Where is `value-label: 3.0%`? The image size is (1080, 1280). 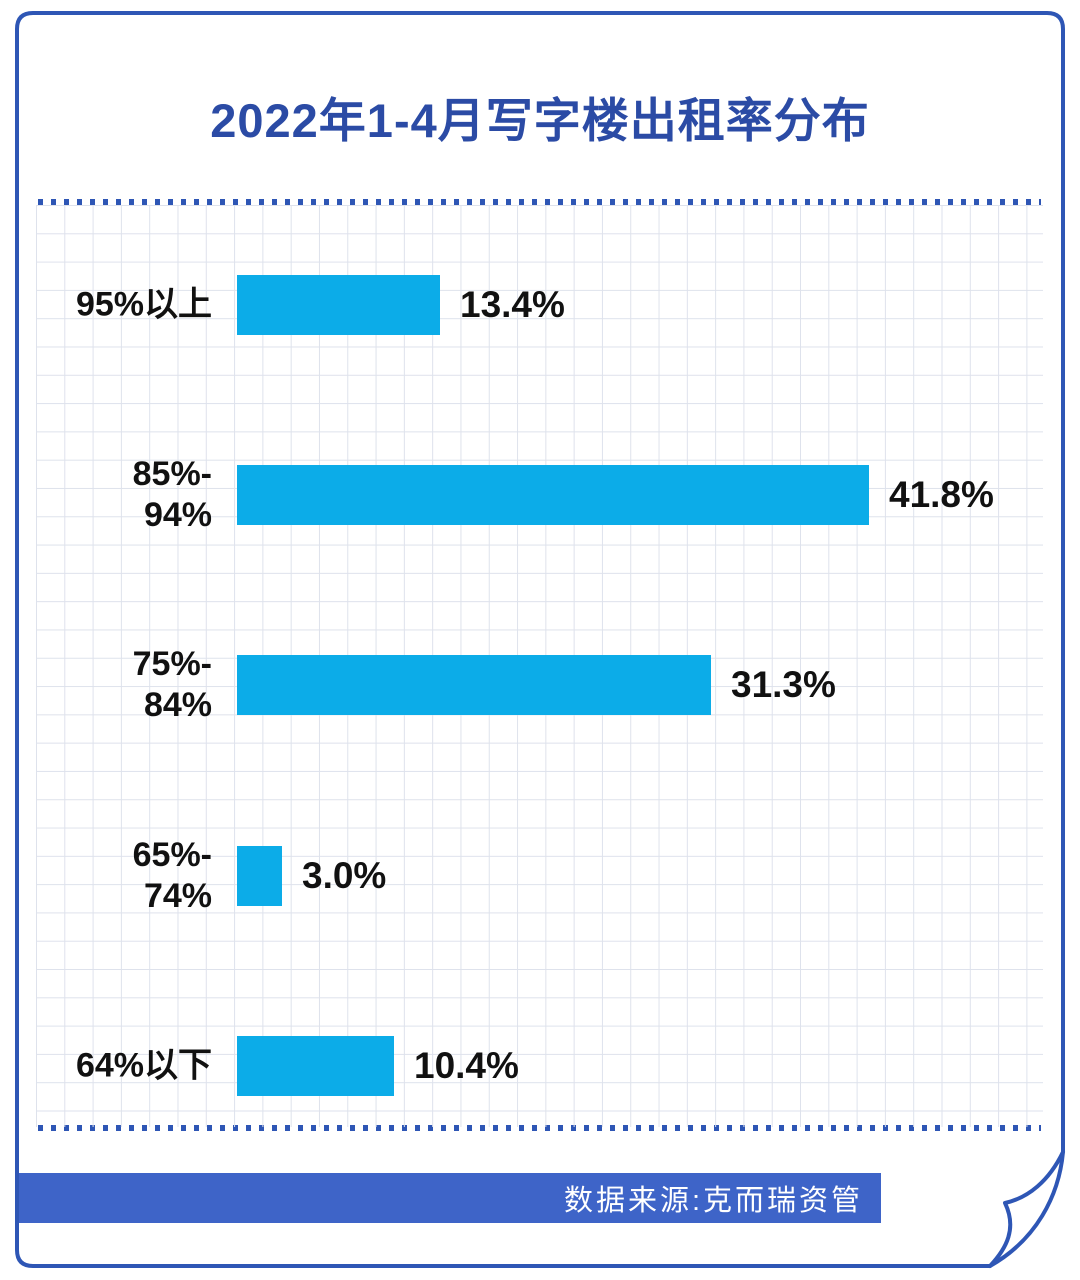 value-label: 3.0% is located at coordinates (344, 875).